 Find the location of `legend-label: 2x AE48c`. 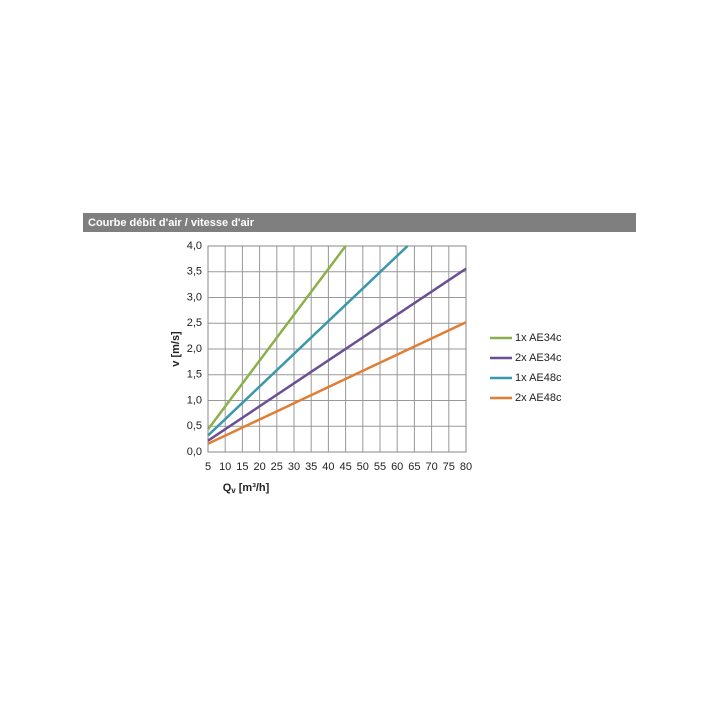

legend-label: 2x AE48c is located at coordinates (538, 398).